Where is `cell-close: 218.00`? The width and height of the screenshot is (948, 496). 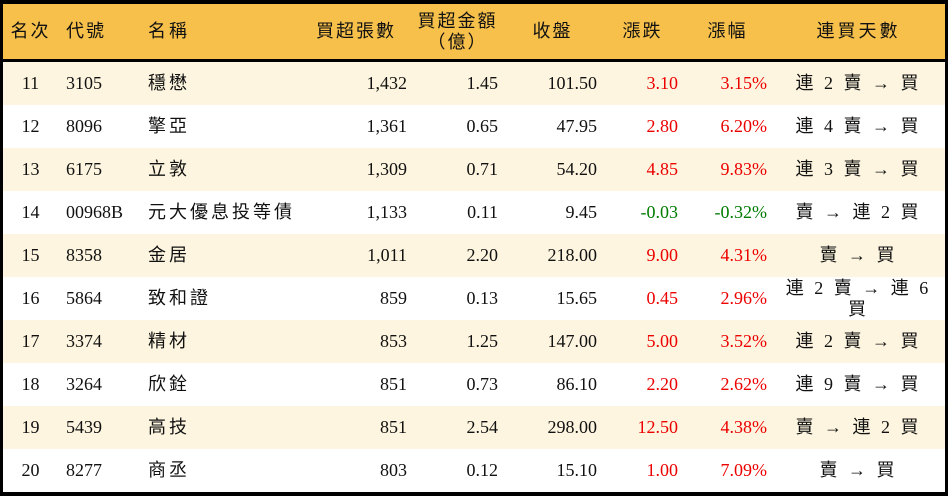
cell-close: 218.00 is located at coordinates (572, 255).